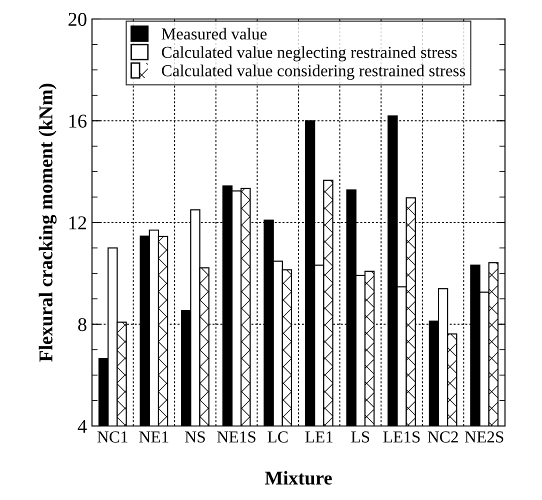 This screenshot has height=500, width=542. What do you see at coordinates (484, 437) in the screenshot?
I see `x-tick-label: NE2S` at bounding box center [484, 437].